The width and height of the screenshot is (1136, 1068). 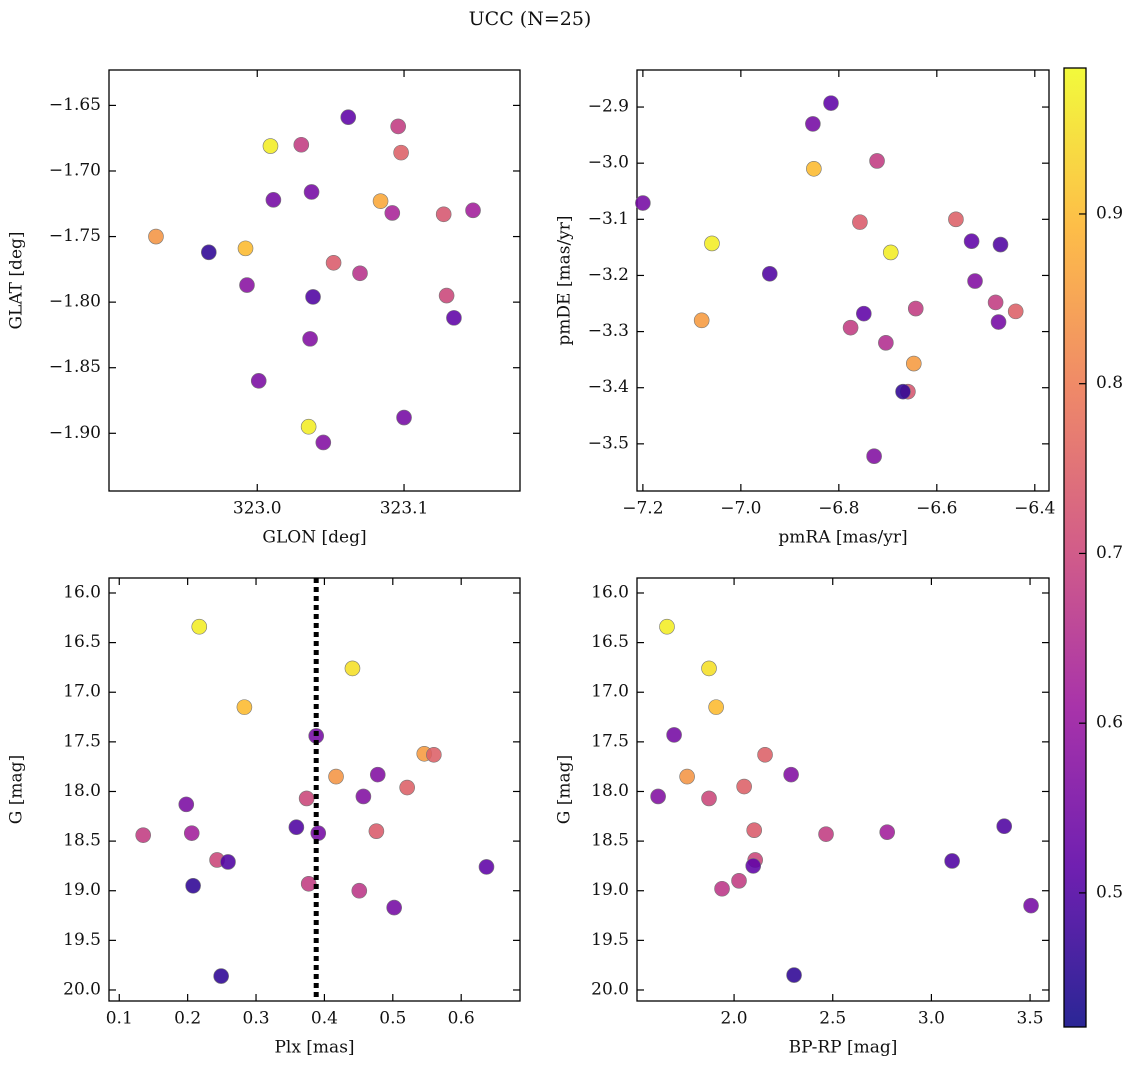 What do you see at coordinates (734, 1019) in the screenshot?
I see `x-tick-label: 2.0` at bounding box center [734, 1019].